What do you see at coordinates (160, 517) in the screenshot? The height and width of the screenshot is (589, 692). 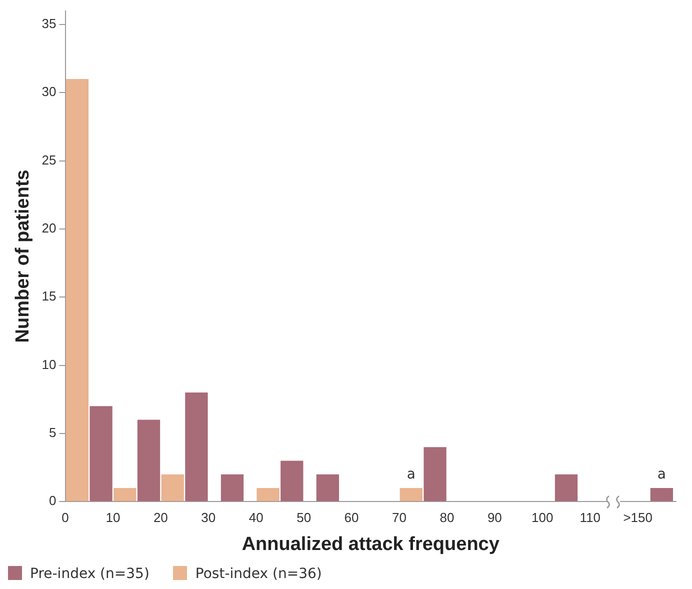 I see `x-tick-label: 20` at bounding box center [160, 517].